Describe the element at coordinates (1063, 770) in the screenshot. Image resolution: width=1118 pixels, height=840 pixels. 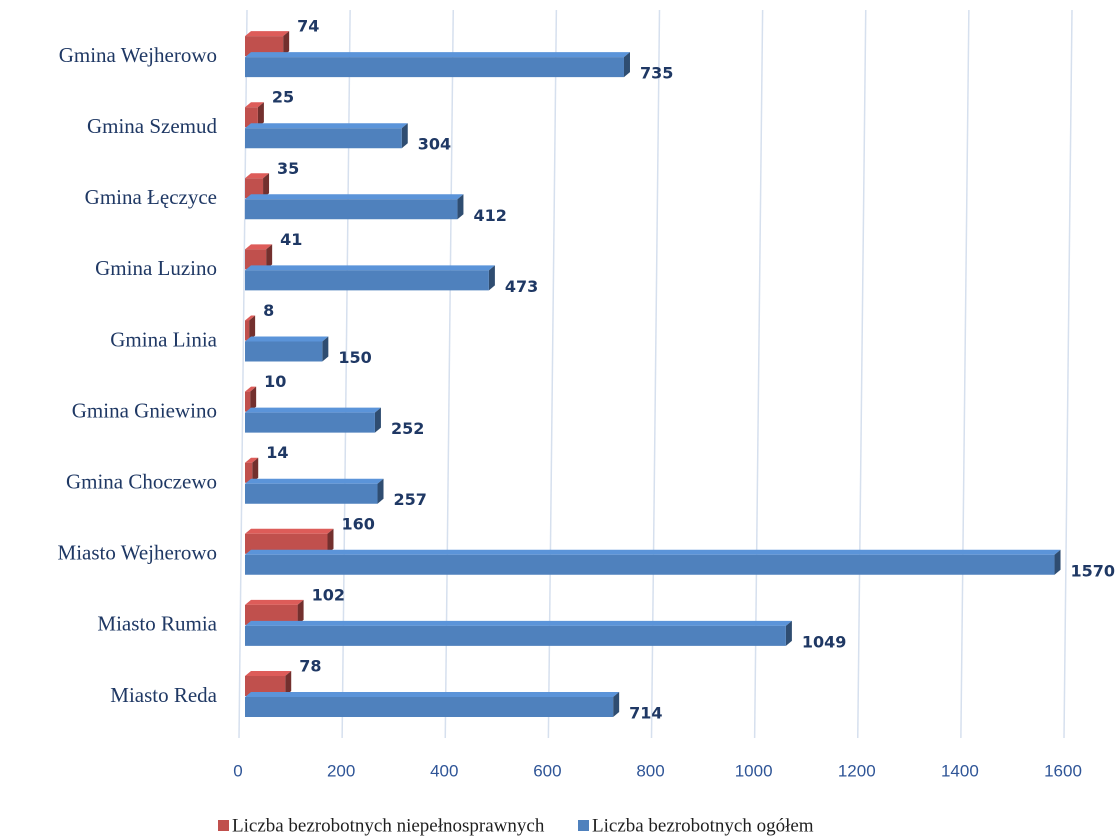
I see `x-tick-label: 1600` at that location.